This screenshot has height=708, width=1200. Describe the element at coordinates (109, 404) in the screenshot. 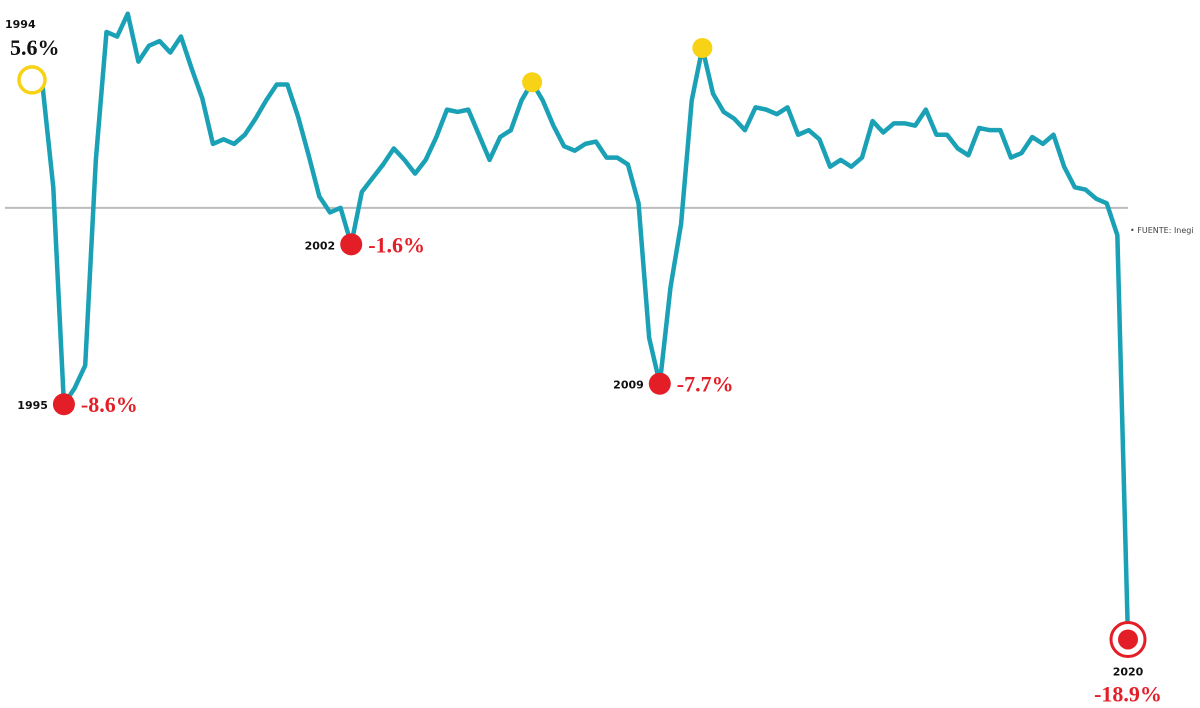

I see `value-label: -8.6%` at that location.